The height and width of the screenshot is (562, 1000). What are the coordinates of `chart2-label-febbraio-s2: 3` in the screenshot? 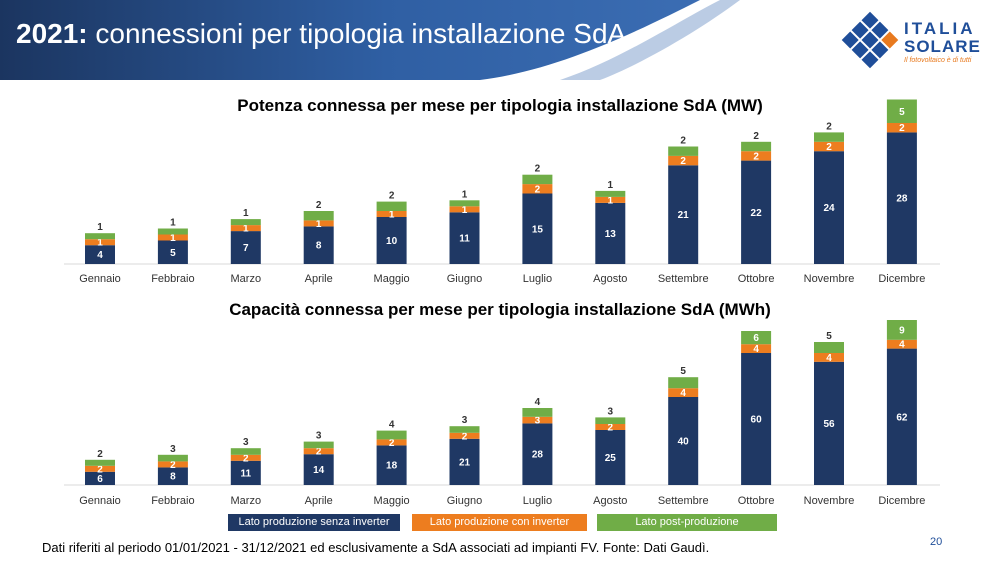 It's located at (173, 449).